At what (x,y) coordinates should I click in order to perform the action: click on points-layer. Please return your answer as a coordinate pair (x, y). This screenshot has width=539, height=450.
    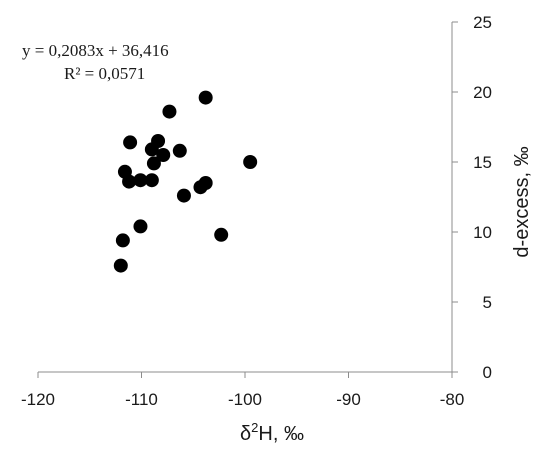
    Looking at the image, I should click on (185, 181).